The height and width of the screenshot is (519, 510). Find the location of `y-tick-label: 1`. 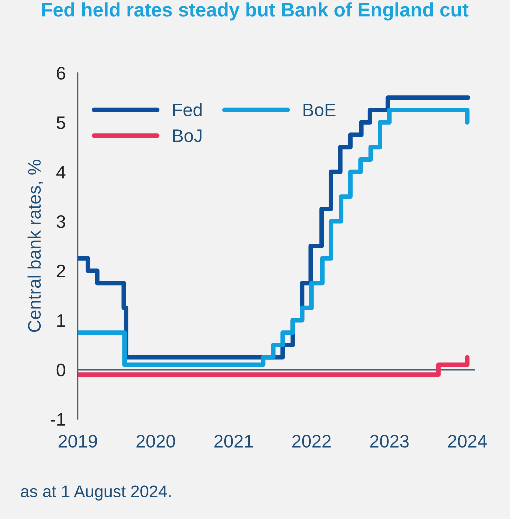

y-tick-label: 1 is located at coordinates (62, 320).